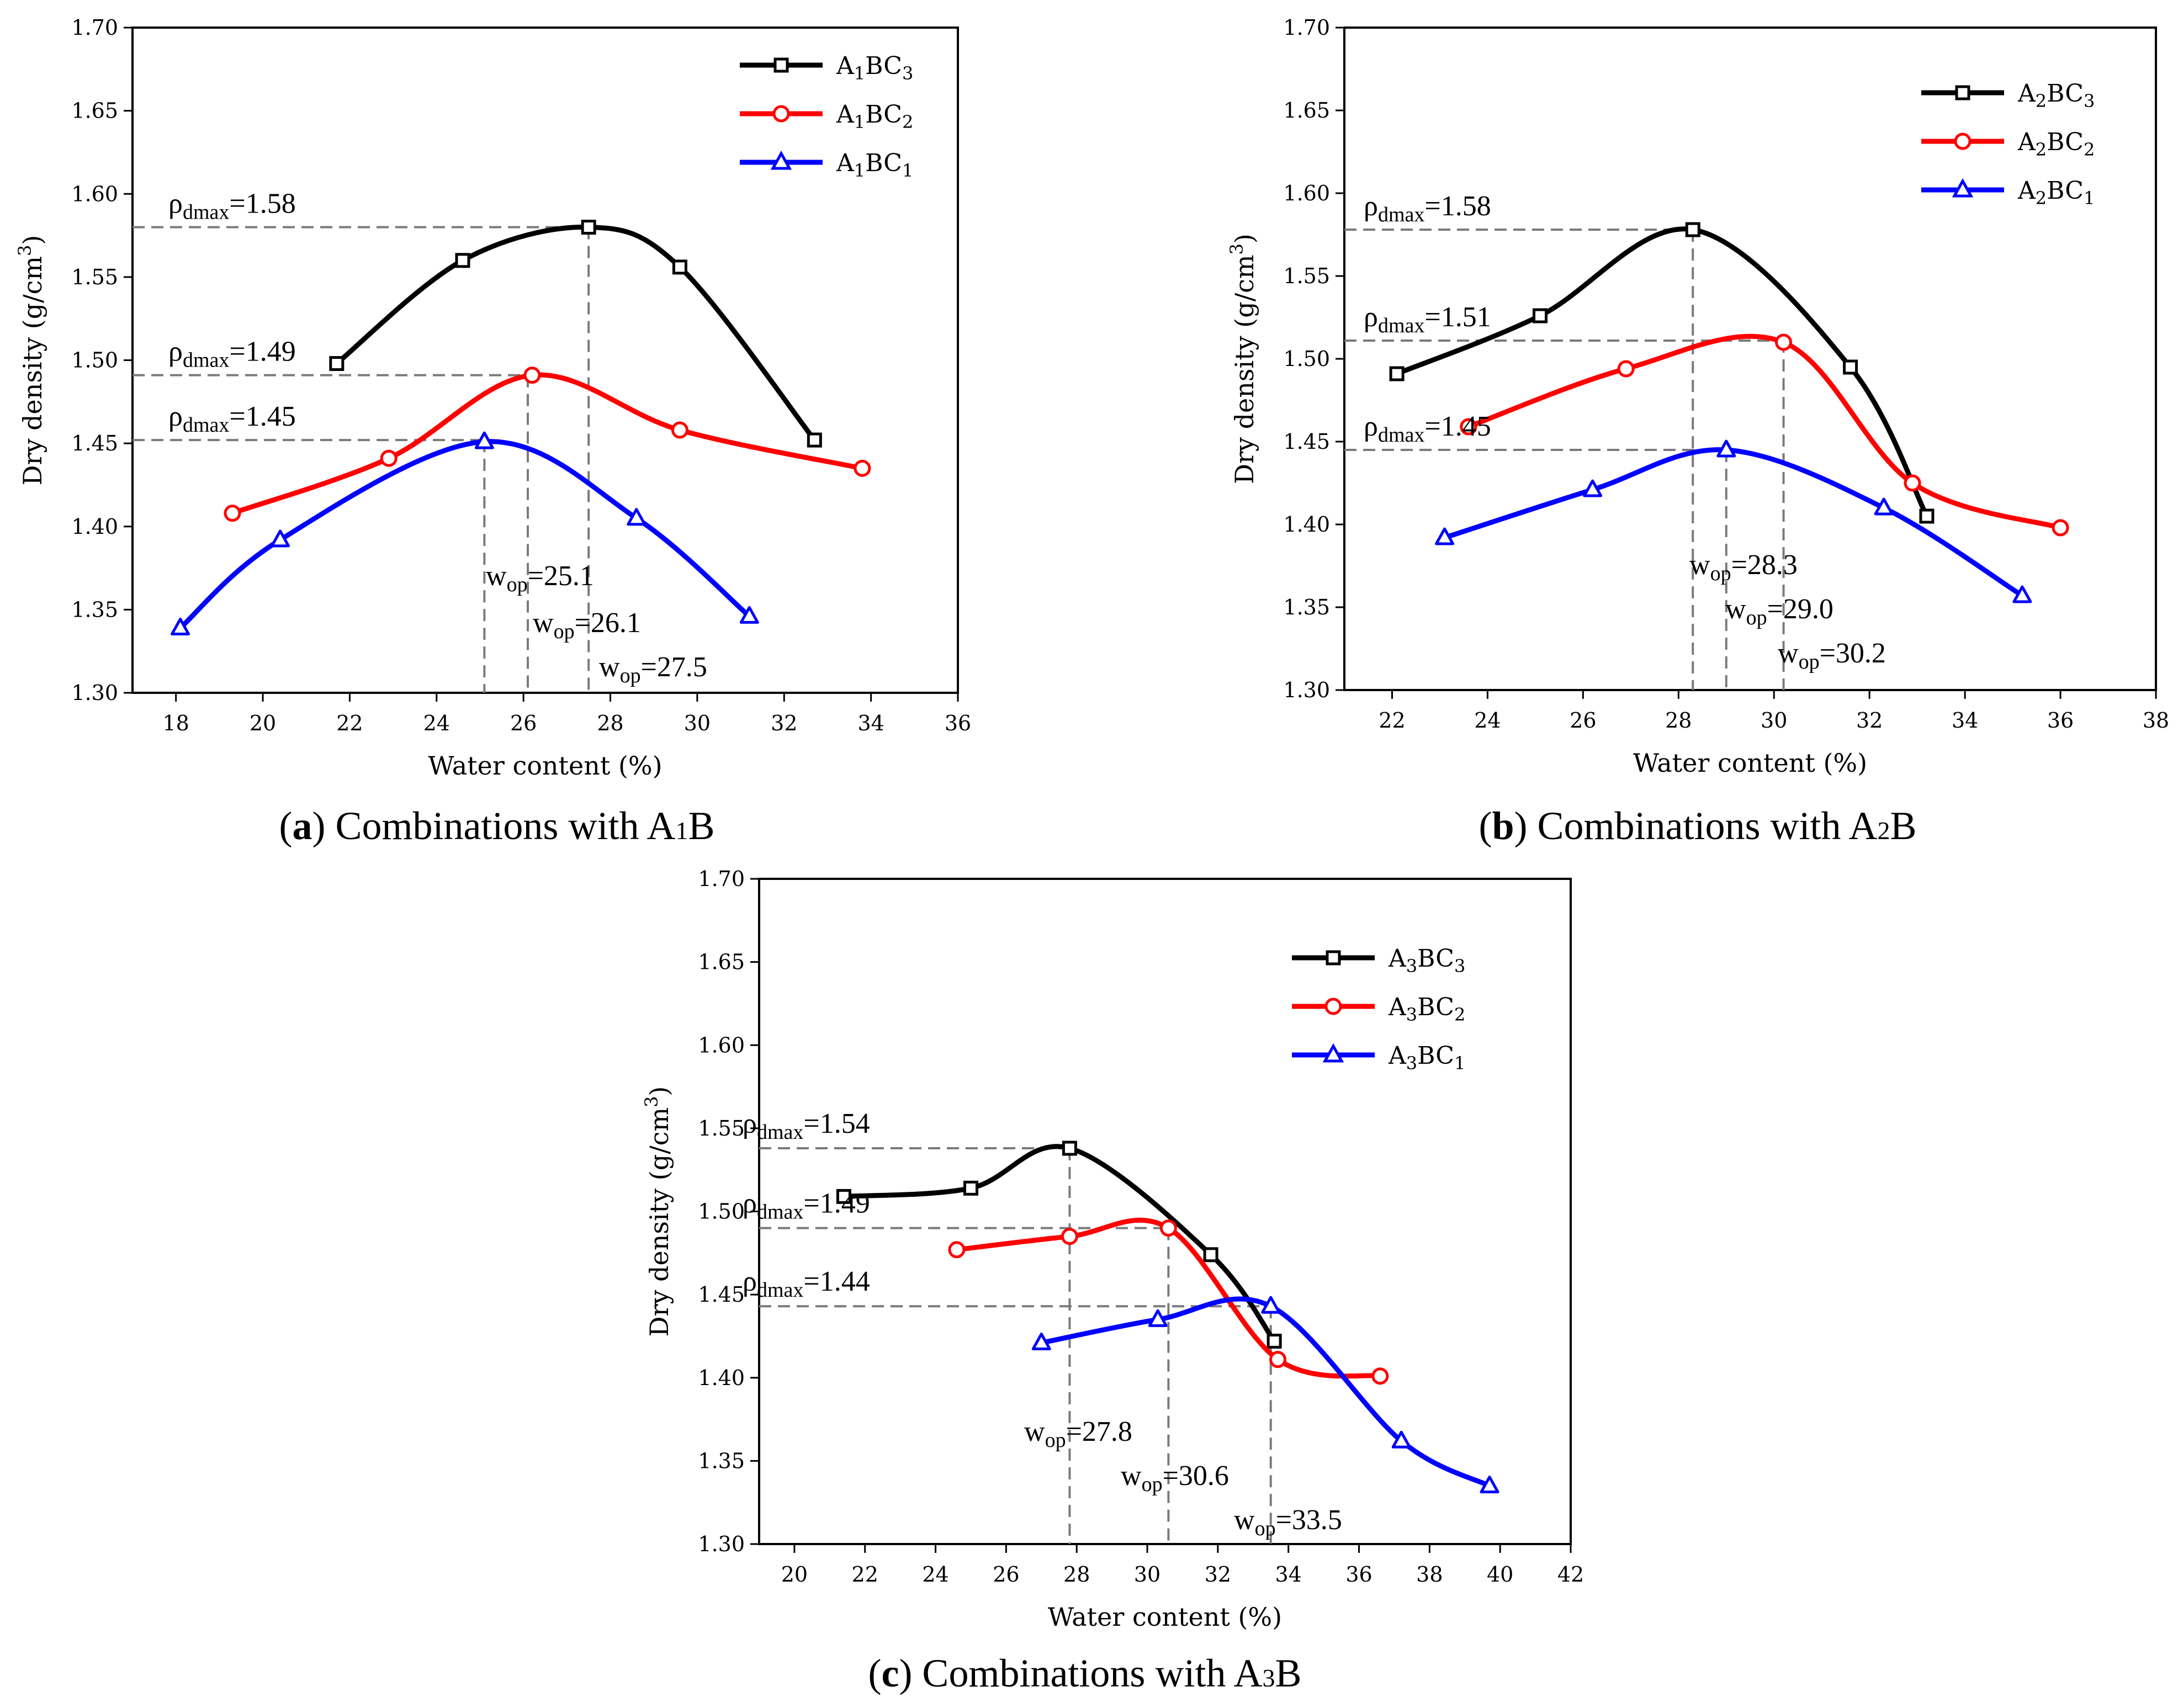 This screenshot has width=2178, height=1708. What do you see at coordinates (874, 165) in the screenshot?
I see `legend-label: A1BC1` at bounding box center [874, 165].